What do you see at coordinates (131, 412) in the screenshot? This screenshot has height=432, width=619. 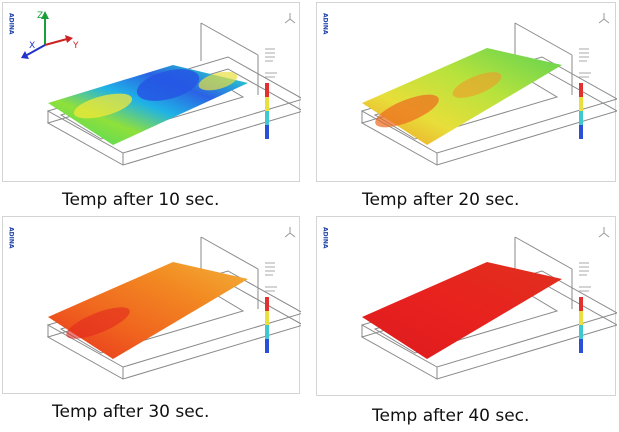 I see `caption-30s: Temp after 30 sec.` at bounding box center [131, 412].